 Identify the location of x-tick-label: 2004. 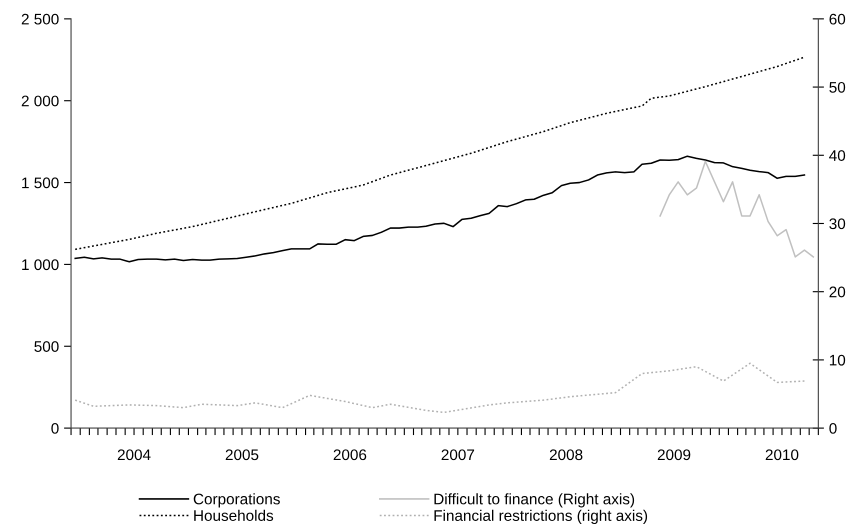
(134, 454).